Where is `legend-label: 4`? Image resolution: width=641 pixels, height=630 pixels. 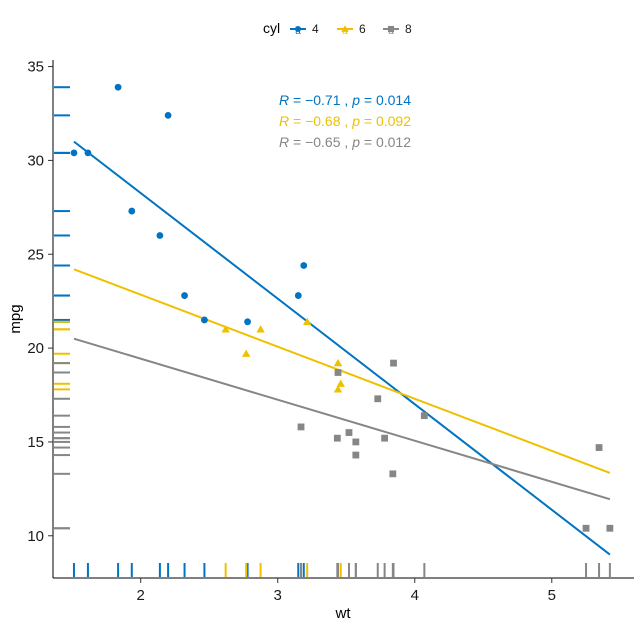 legend-label: 4 is located at coordinates (315, 29).